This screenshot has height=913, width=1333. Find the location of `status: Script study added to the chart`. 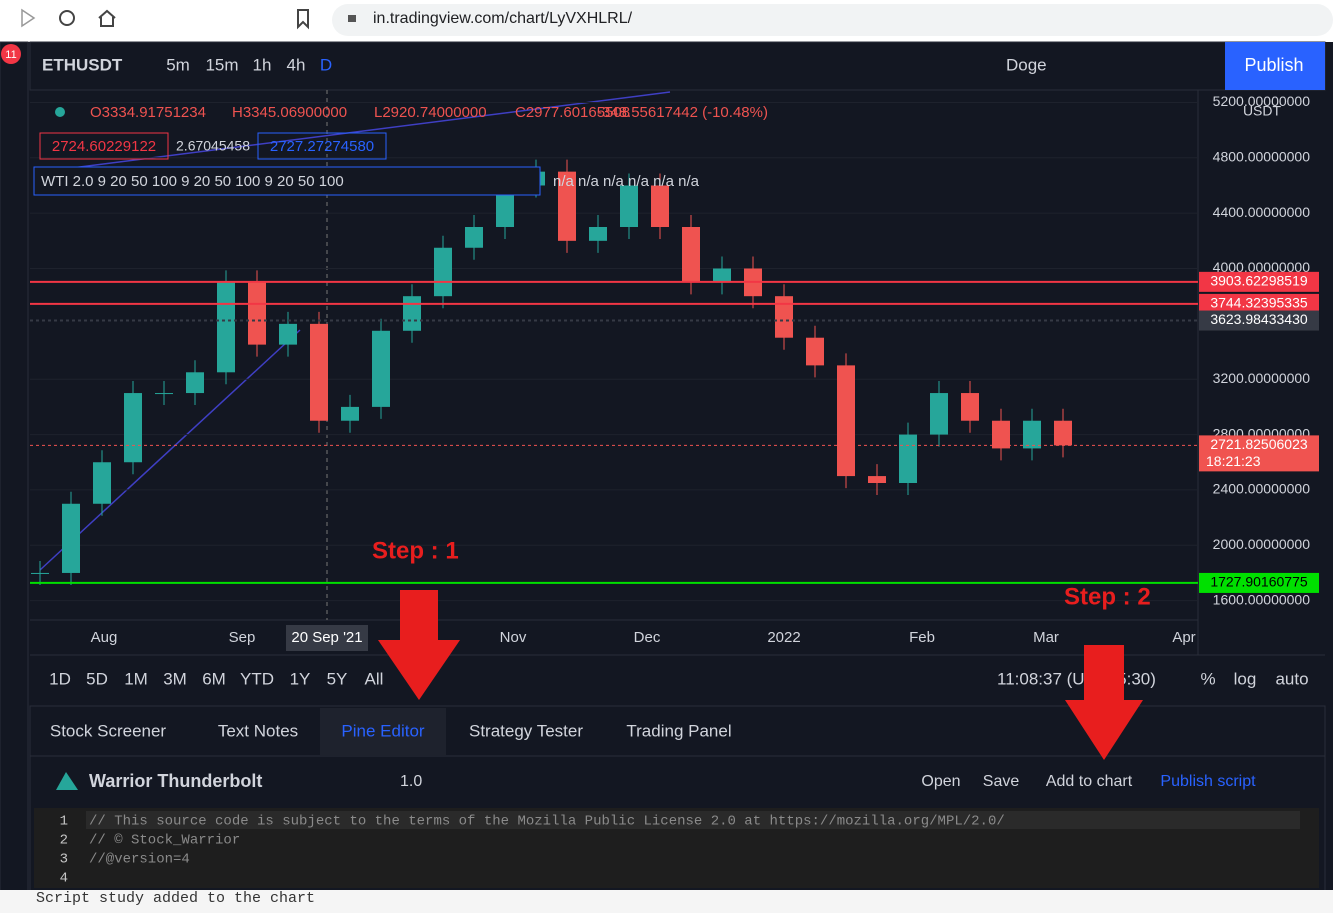

status: Script study added to the chart is located at coordinates (175, 898).